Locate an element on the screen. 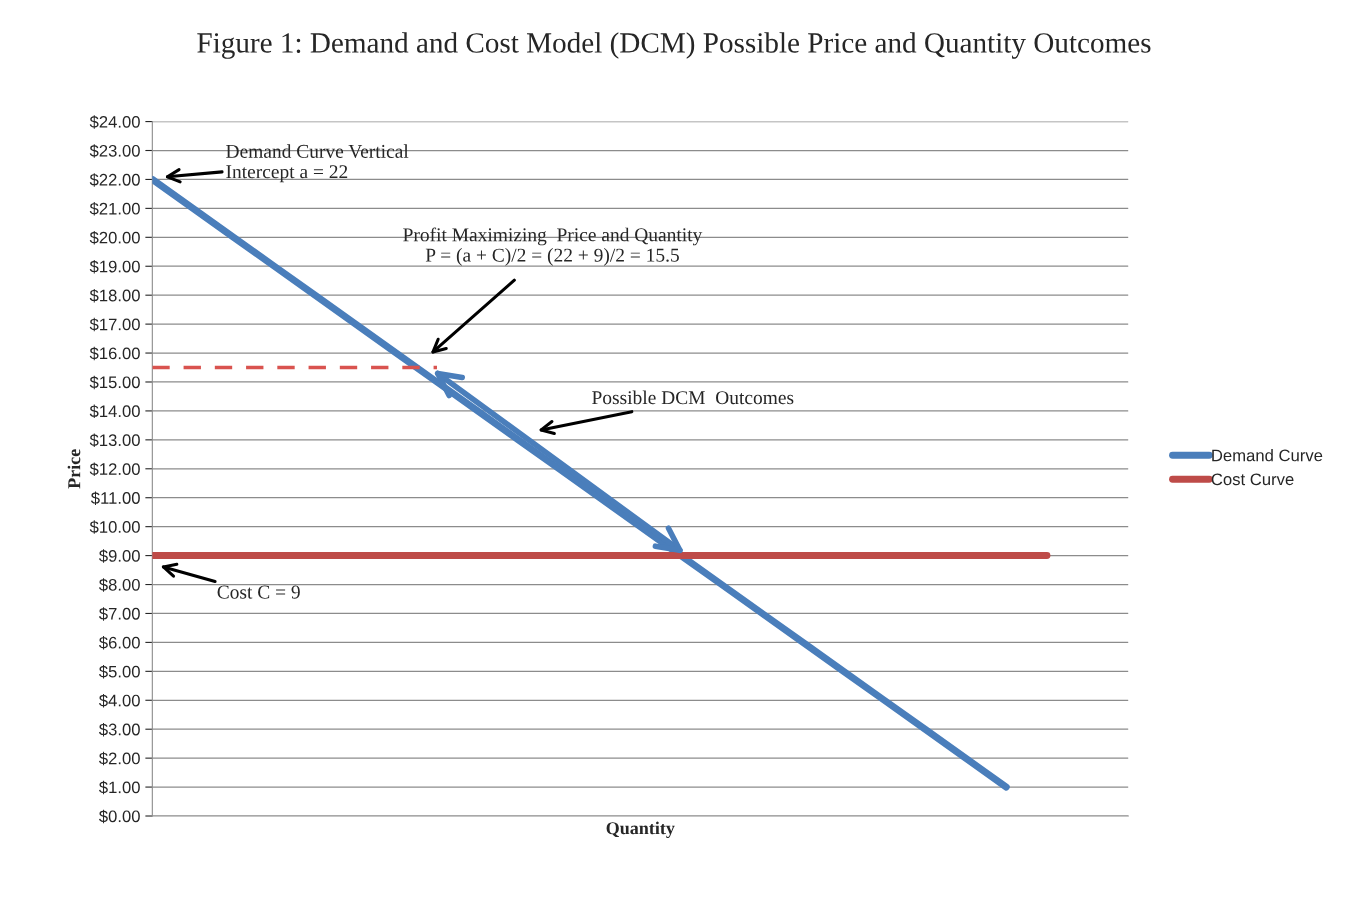  y-tick-label: $10.00 is located at coordinates (114, 527).